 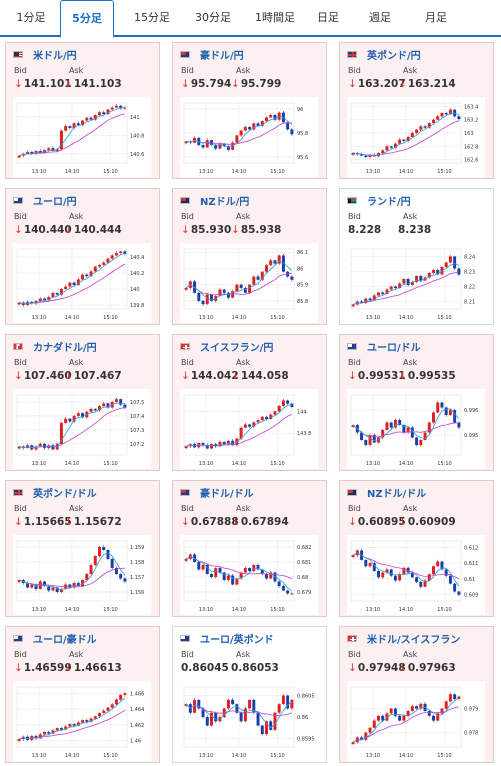 What do you see at coordinates (93, 230) in the screenshot?
I see `ask-price: ↓140.444` at bounding box center [93, 230].